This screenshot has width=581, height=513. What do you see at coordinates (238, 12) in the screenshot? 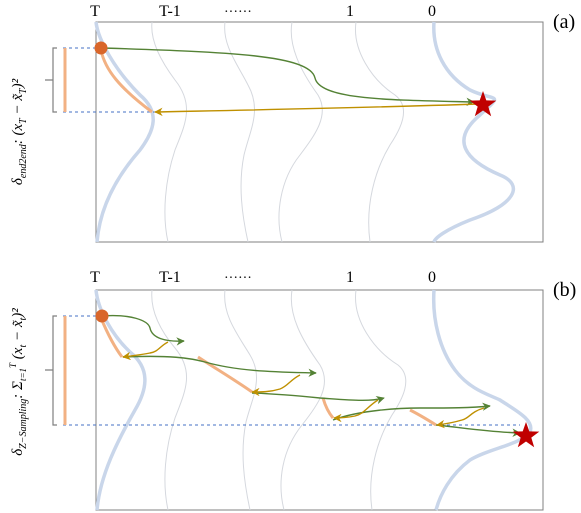
I see `panel-a-step-label-ellipsis: ······` at bounding box center [238, 12].